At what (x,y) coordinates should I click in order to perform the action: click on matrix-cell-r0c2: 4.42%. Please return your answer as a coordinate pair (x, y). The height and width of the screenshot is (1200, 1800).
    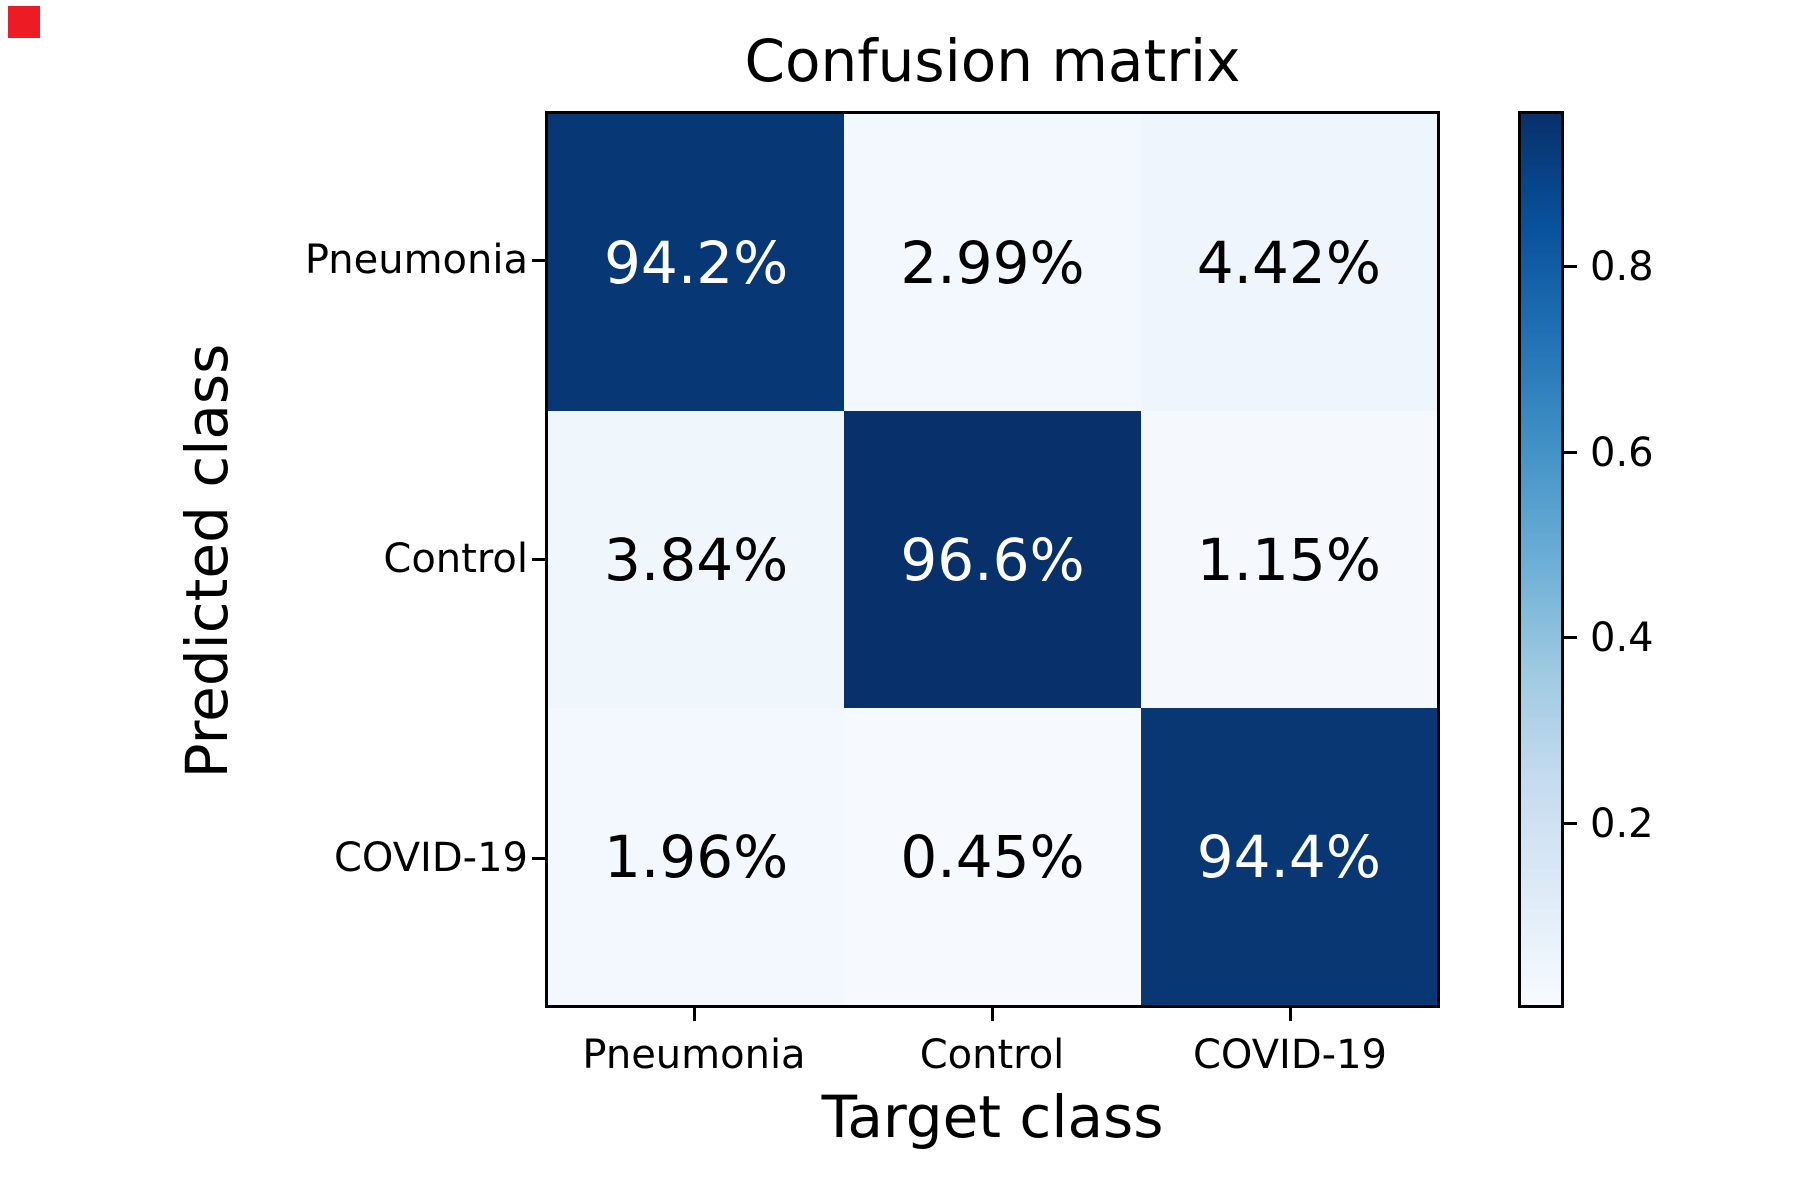
    Looking at the image, I should click on (1288, 262).